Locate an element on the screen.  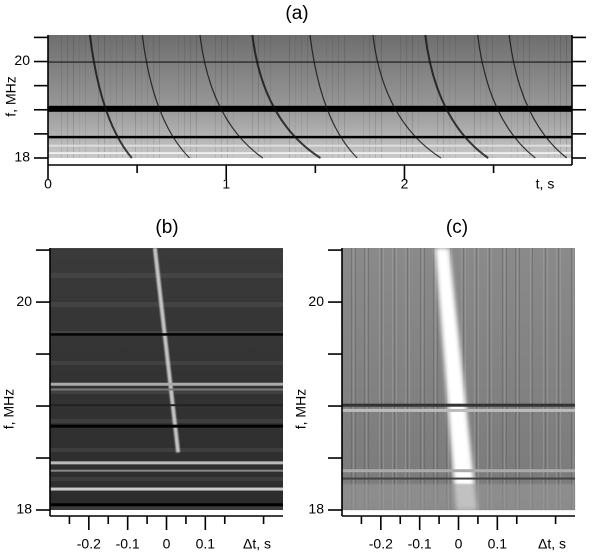
y-tick-label: 18 is located at coordinates (316, 509).